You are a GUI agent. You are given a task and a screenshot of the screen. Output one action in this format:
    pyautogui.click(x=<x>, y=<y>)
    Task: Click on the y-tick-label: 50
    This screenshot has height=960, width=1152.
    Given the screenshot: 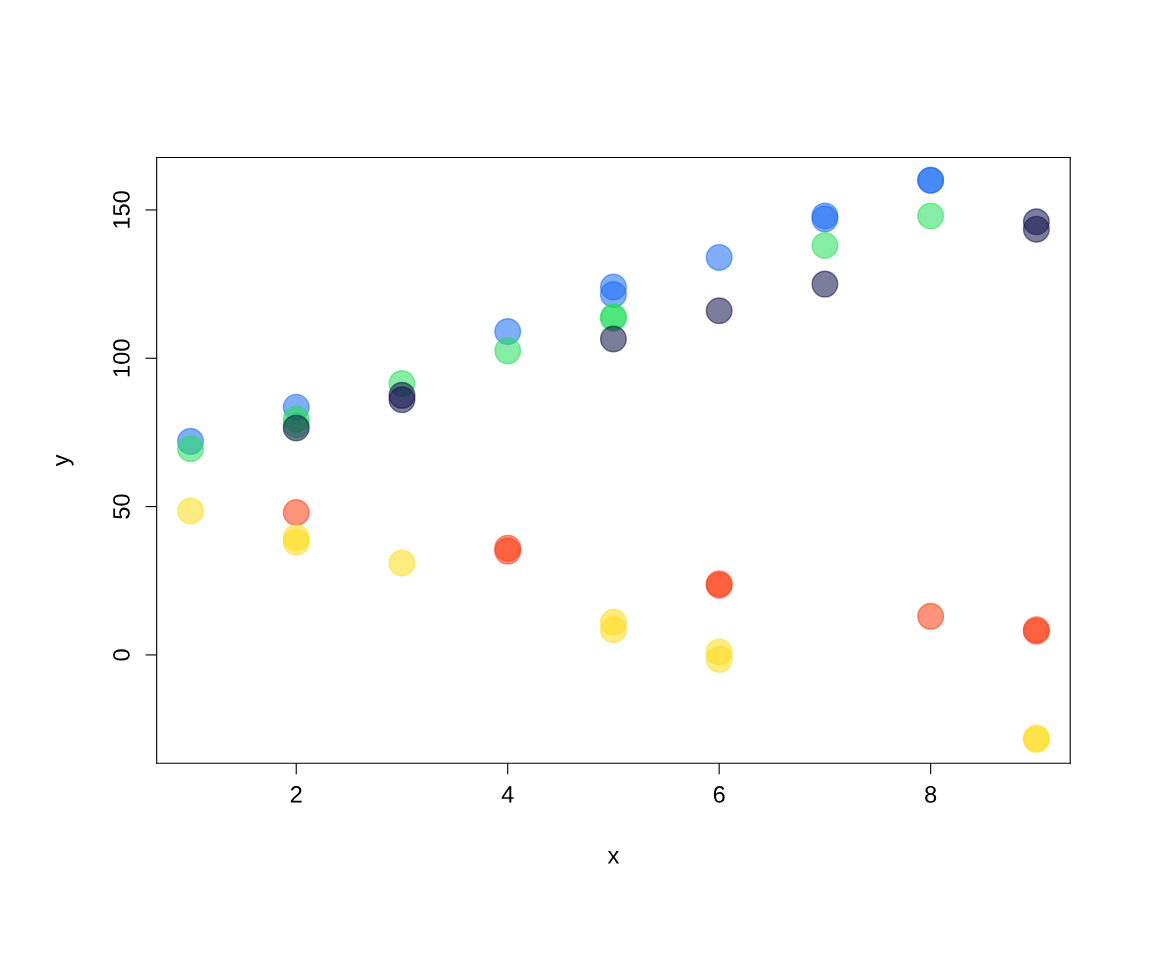 What is the action you would take?
    pyautogui.click(x=121, y=506)
    